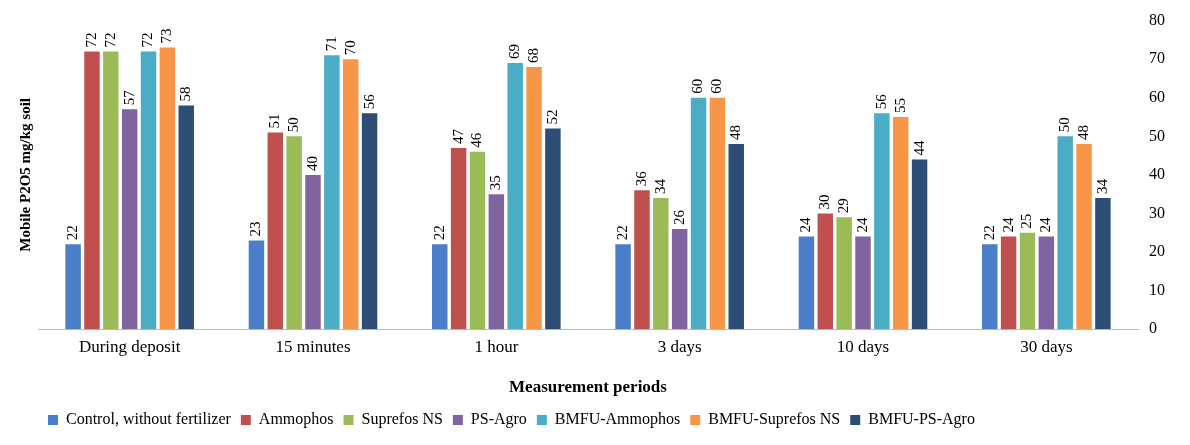 This screenshot has width=1190, height=445. Describe the element at coordinates (1157, 212) in the screenshot. I see `y-tick-label: 30` at that location.